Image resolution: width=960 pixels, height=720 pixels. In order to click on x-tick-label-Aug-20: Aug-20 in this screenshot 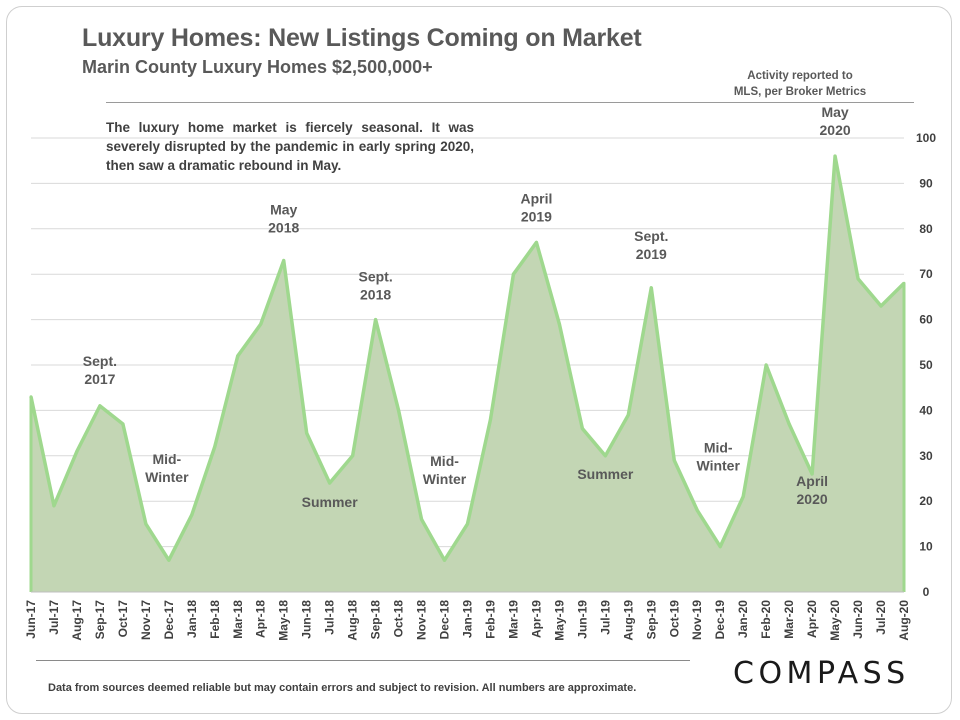, I will do `click(904, 620)`.